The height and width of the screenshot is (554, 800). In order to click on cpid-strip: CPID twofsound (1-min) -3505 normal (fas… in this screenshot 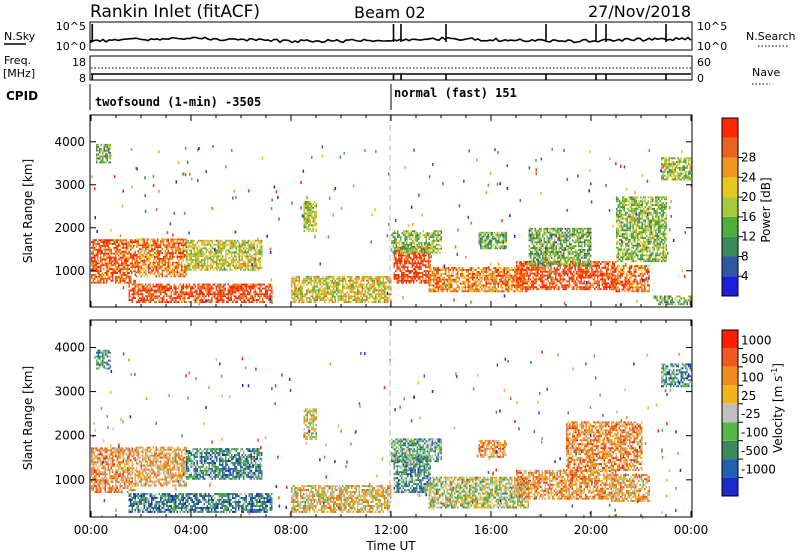, I will do `click(261, 97)`.